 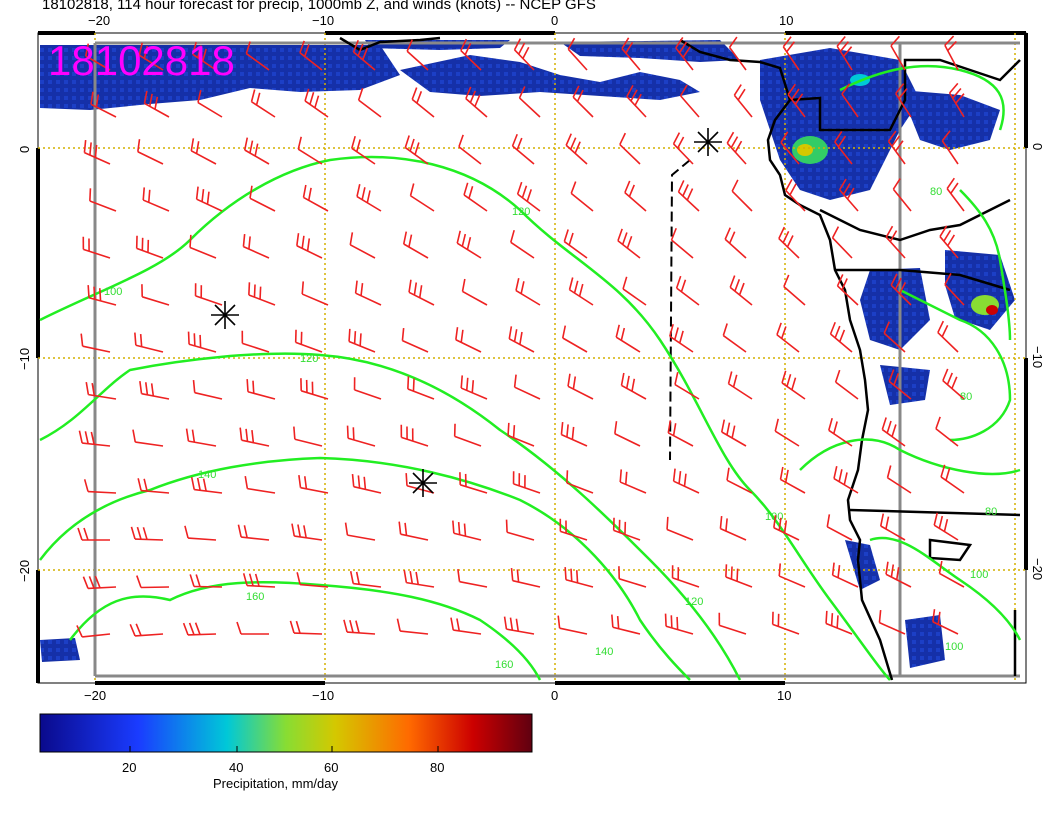 What do you see at coordinates (1037, 569) in the screenshot?
I see `lat-tick: −20` at bounding box center [1037, 569].